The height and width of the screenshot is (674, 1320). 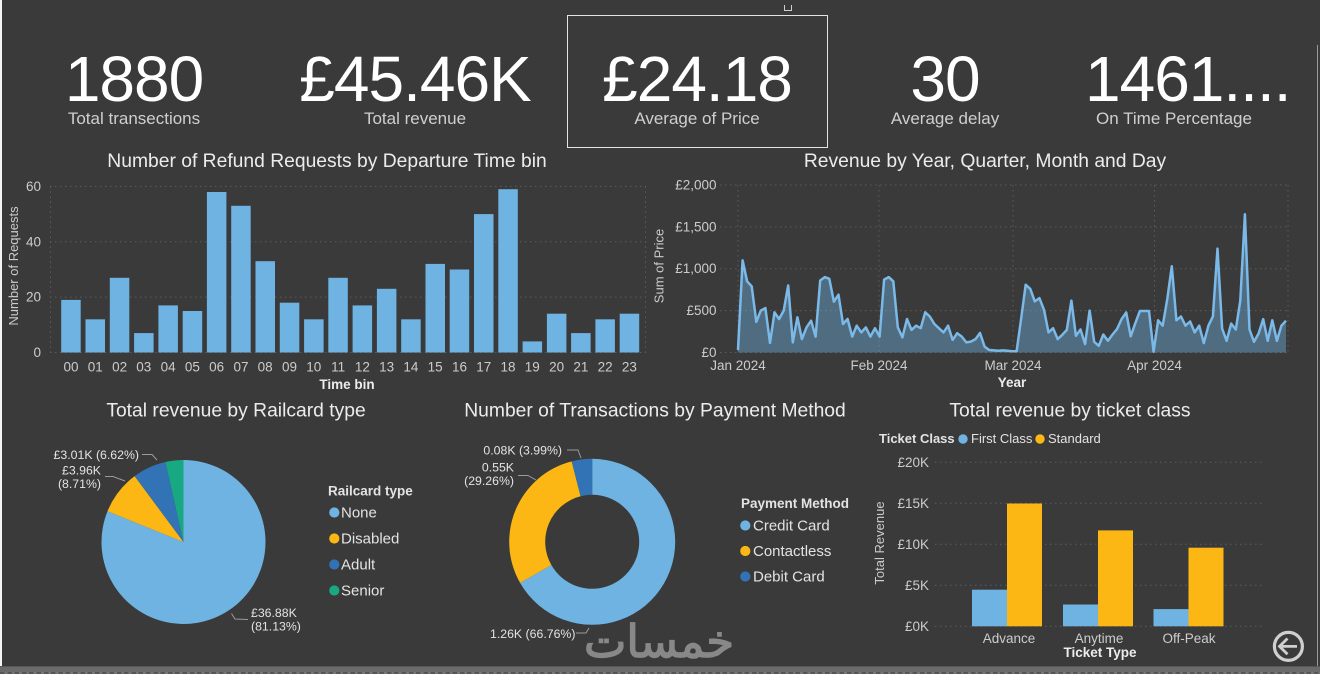 I want to click on svg-text: Apr 2024, so click(x=1154, y=365).